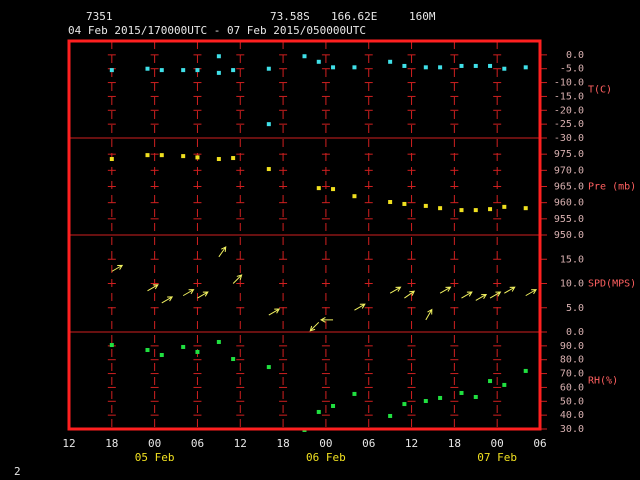 This screenshot has height=480, width=640. What do you see at coordinates (569, 110) in the screenshot?
I see `y-tick-label: -20.0` at bounding box center [569, 110].